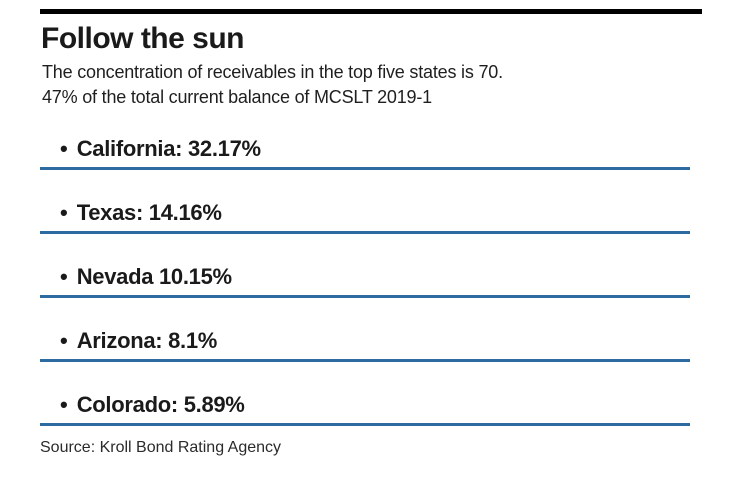  Describe the element at coordinates (160, 404) in the screenshot. I see `list-item-label: Colorado: 5.89%` at that location.